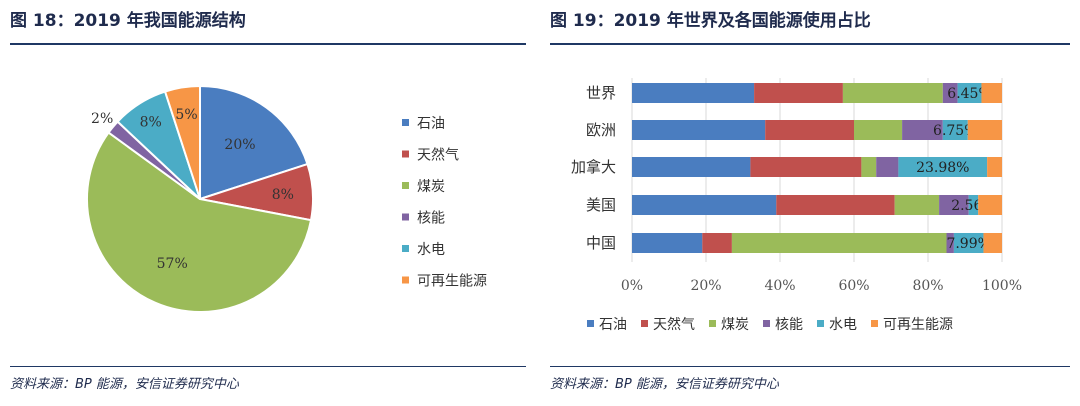 The width and height of the screenshot is (1080, 406). Describe the element at coordinates (664, 384) in the screenshot. I see `right-source-note: 资料来源：BP 能源，安信证券研究中心` at that location.